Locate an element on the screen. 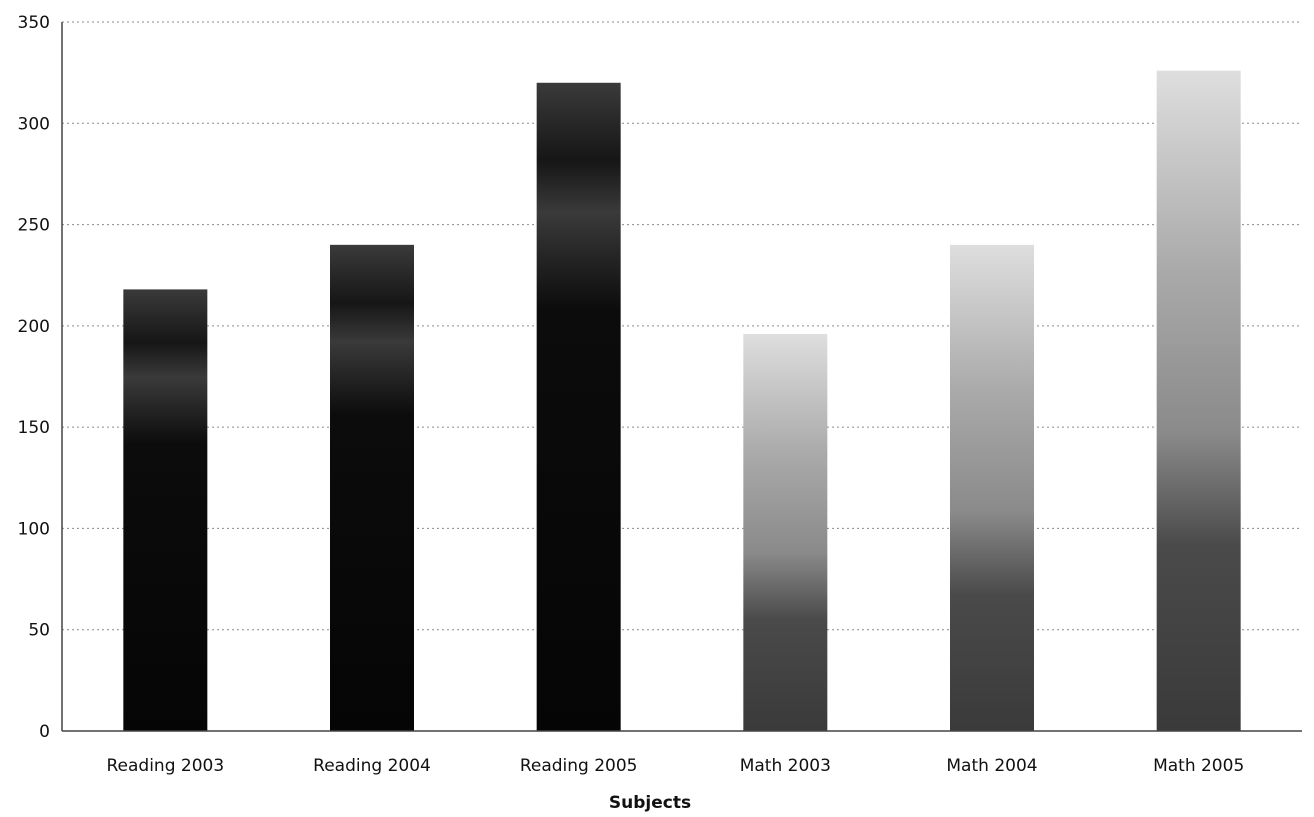 The width and height of the screenshot is (1314, 817). y-tick-label: 200 is located at coordinates (34, 327).